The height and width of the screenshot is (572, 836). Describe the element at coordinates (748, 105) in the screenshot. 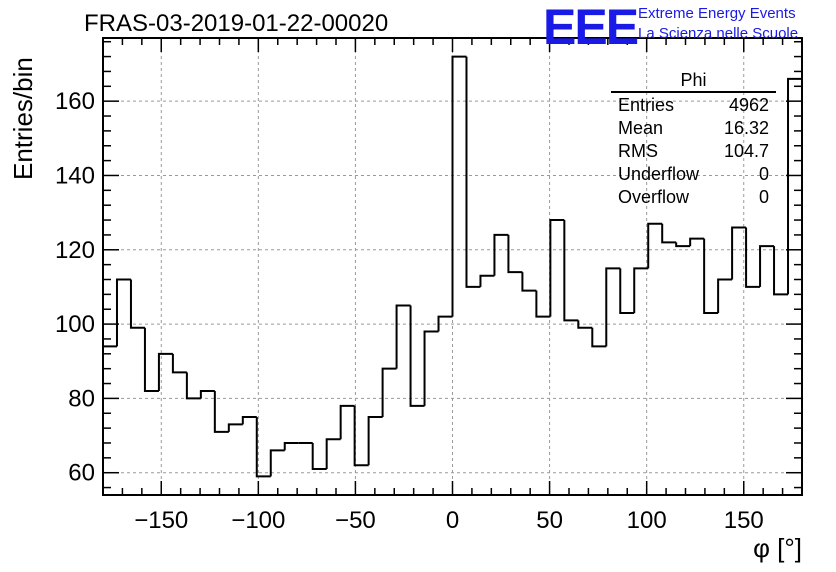

I see `stats-value: 4962` at that location.